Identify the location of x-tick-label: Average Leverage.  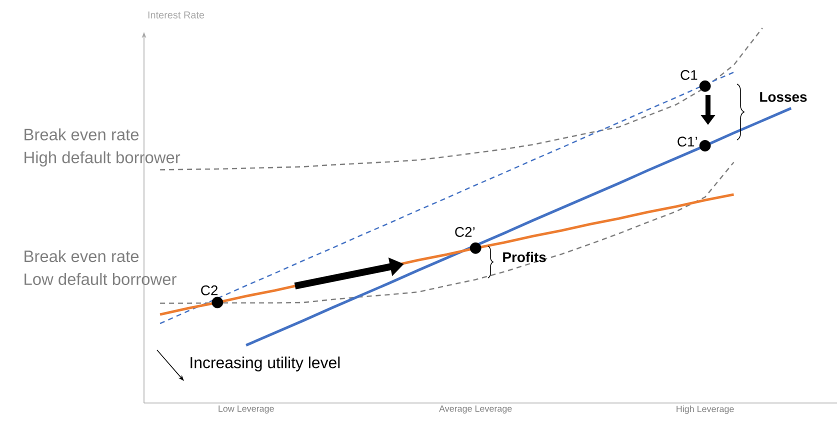
(475, 410).